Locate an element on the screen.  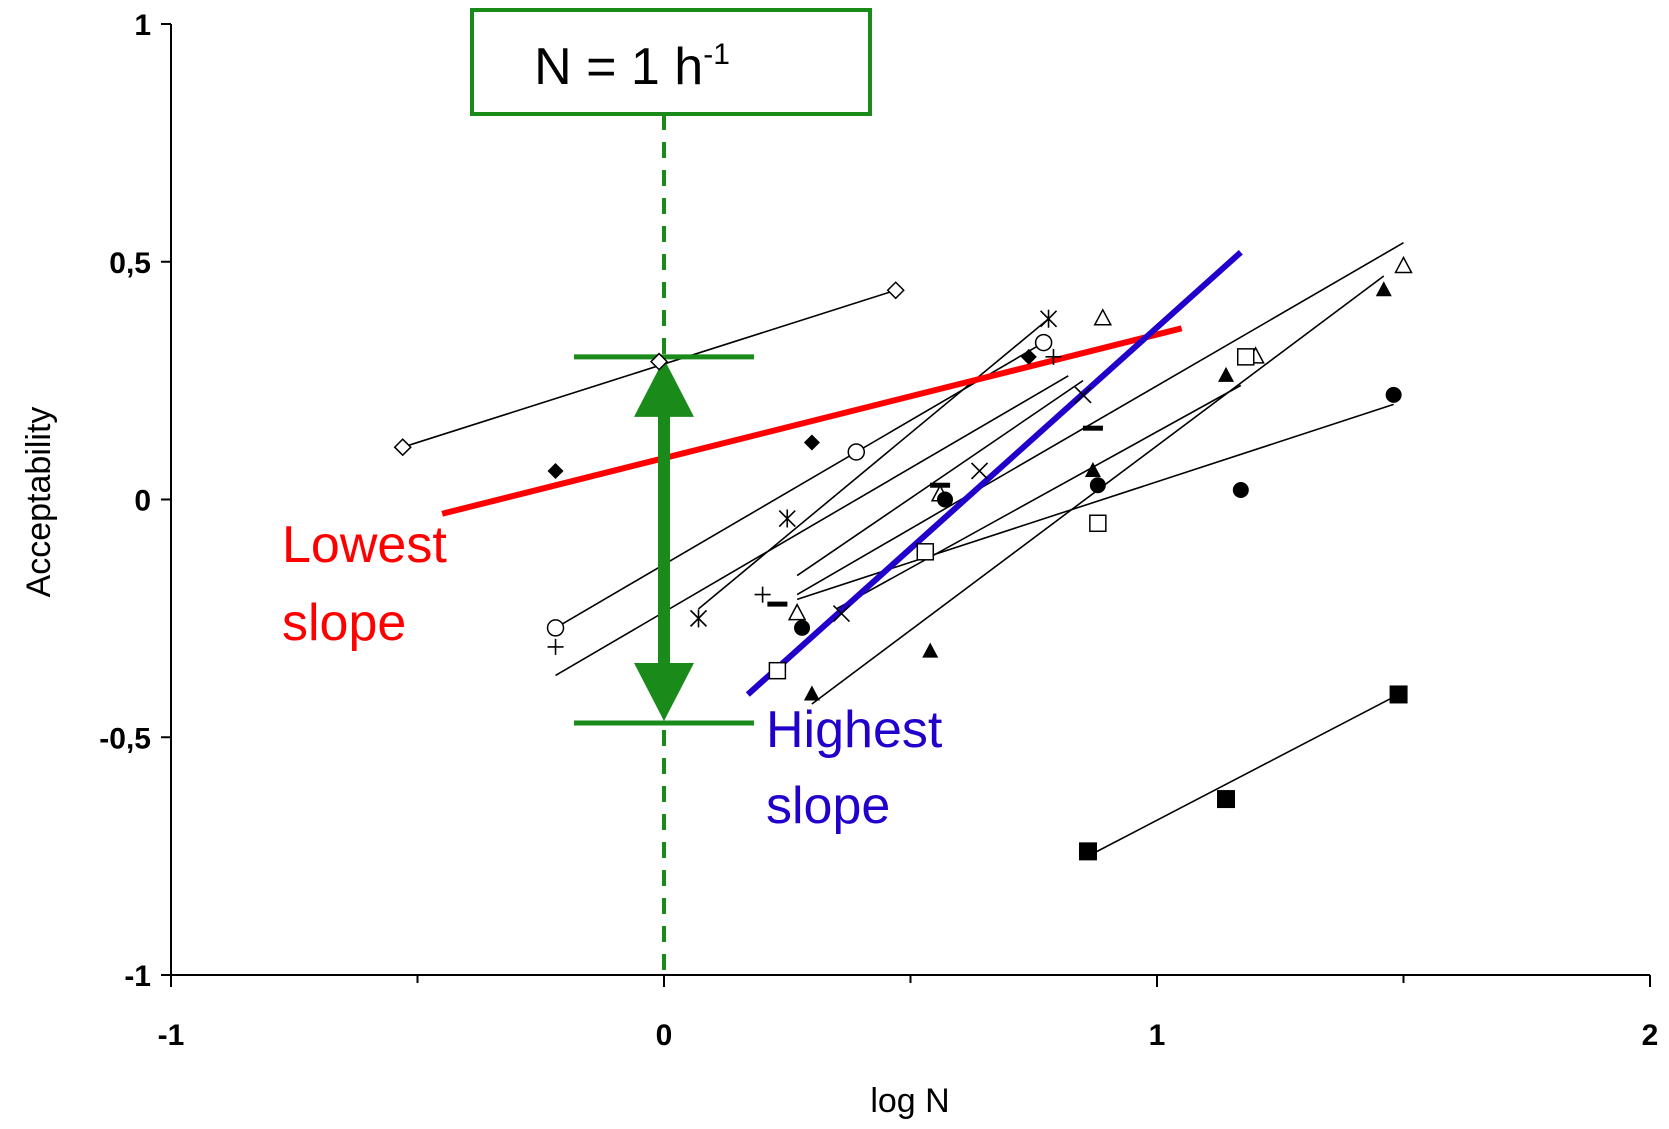
fit-line-dash is located at coordinates (940, 478).